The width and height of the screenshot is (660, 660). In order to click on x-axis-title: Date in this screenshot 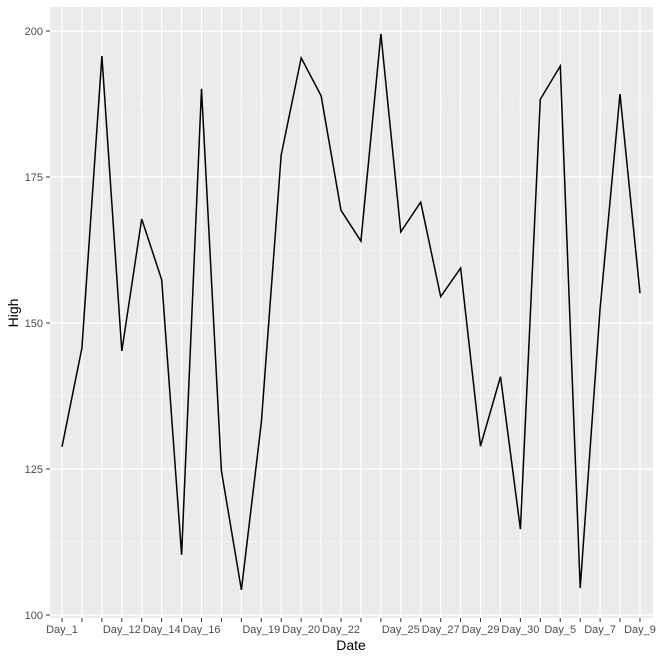, I will do `click(351, 645)`.